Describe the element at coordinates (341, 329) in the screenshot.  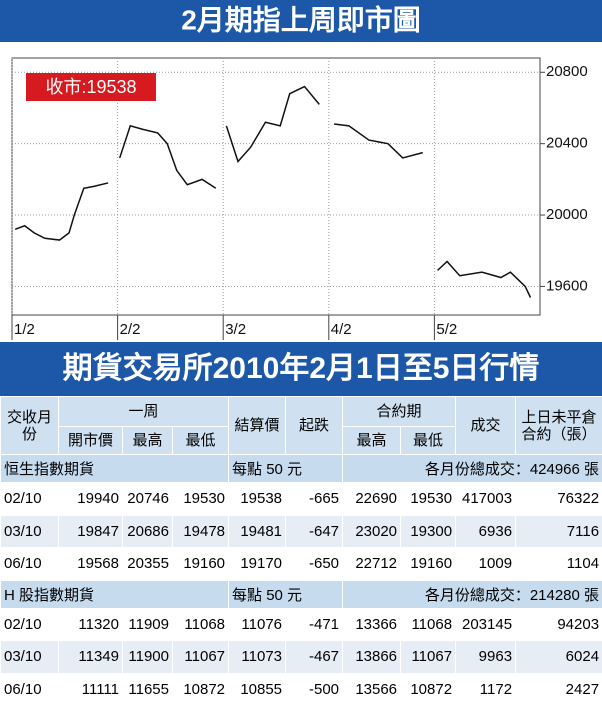
I see `x-tick-label: 4/2` at that location.